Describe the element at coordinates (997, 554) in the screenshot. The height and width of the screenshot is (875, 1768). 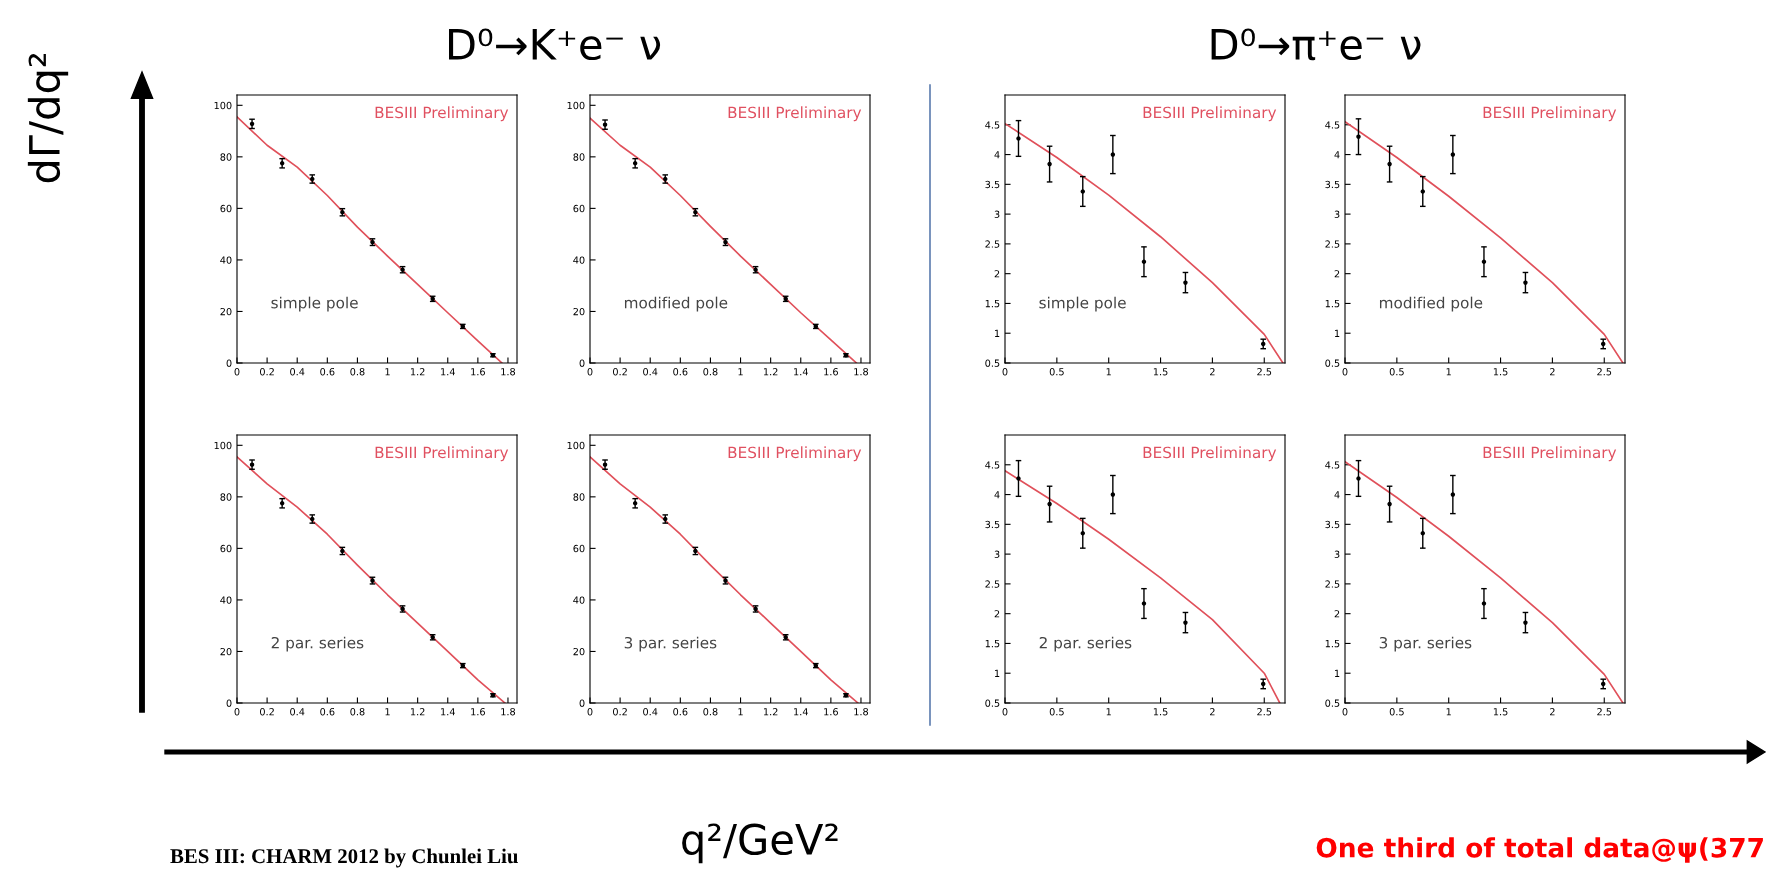
I see `y-tick-label: 3` at that location.